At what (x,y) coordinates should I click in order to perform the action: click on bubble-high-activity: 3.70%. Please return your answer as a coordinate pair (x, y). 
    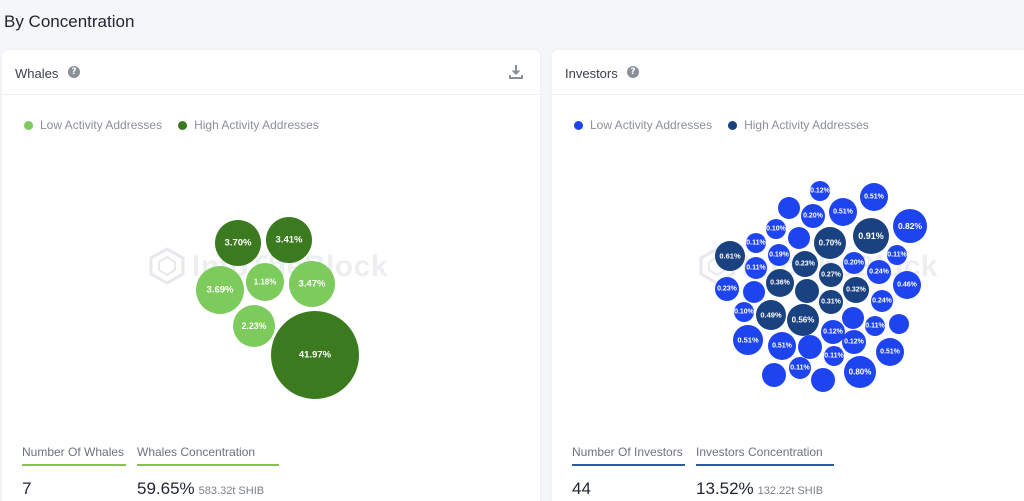
    Looking at the image, I should click on (238, 243).